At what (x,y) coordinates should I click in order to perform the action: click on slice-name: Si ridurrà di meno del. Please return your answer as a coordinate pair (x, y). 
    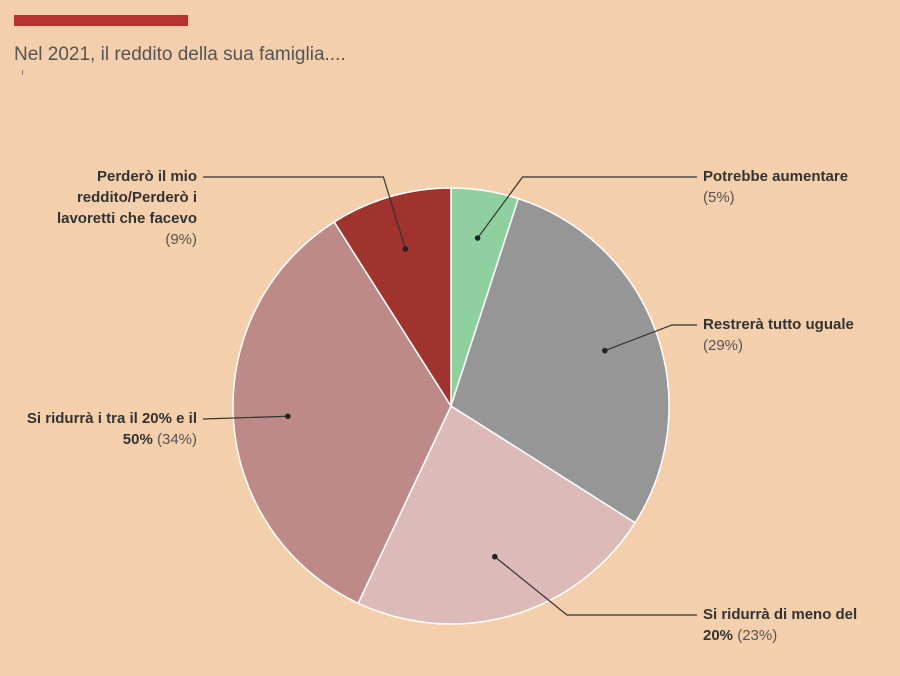
    Looking at the image, I should click on (780, 614).